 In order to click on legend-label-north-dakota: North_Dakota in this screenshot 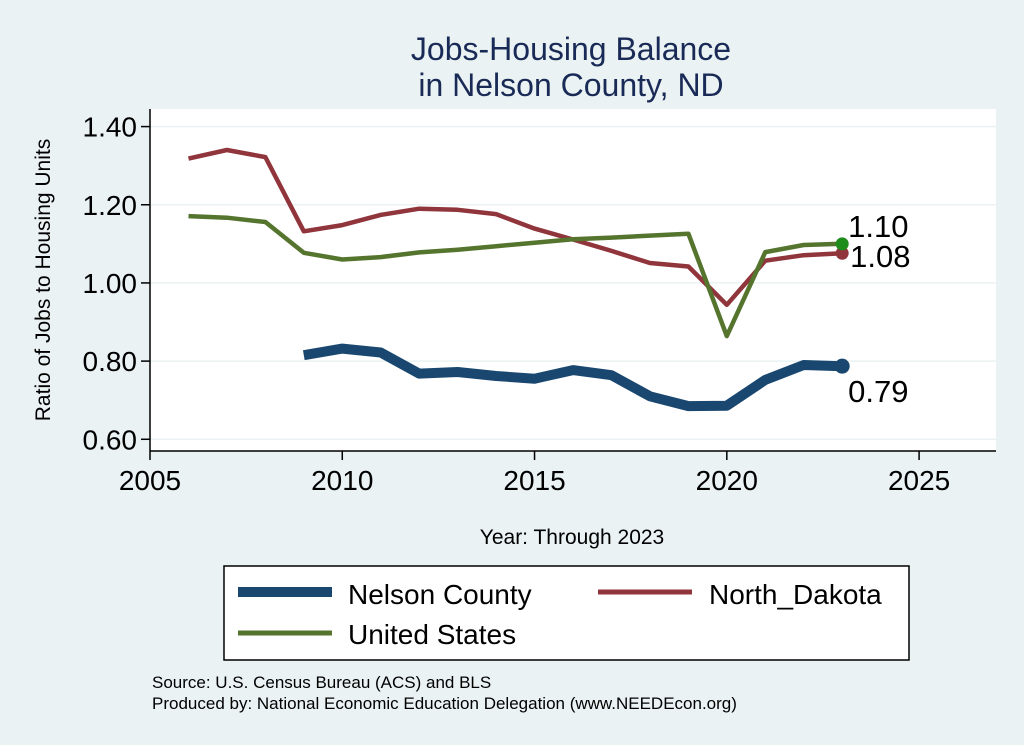, I will do `click(795, 594)`.